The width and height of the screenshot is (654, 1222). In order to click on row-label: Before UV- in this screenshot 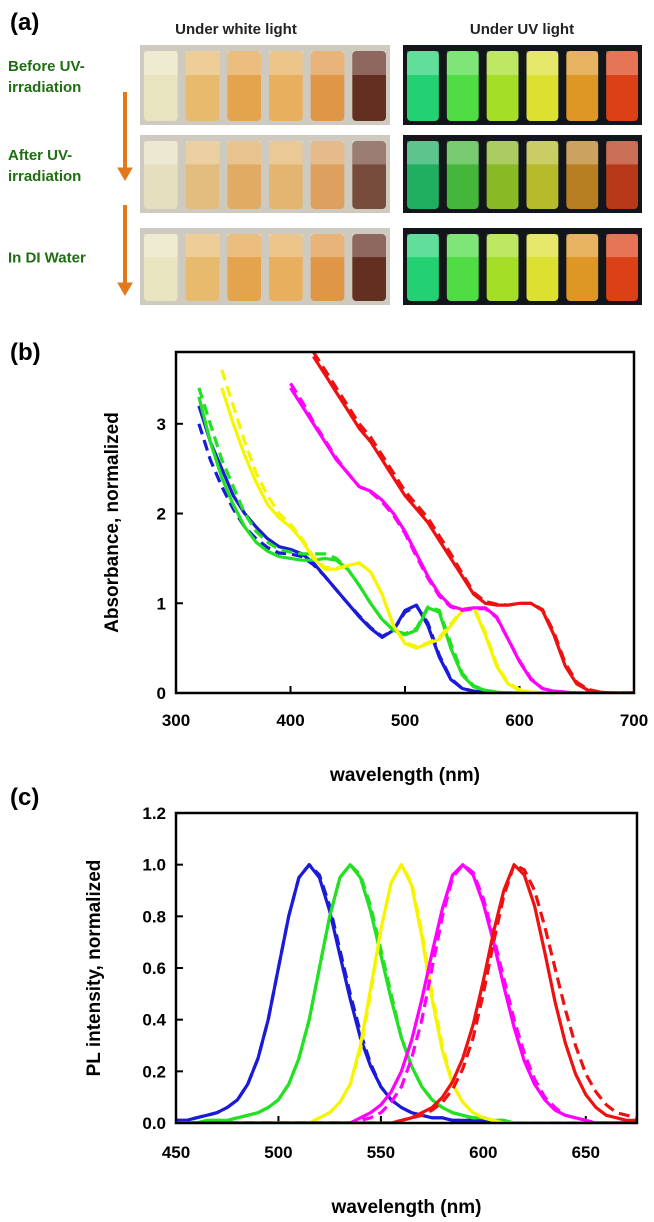, I will do `click(46, 66)`.